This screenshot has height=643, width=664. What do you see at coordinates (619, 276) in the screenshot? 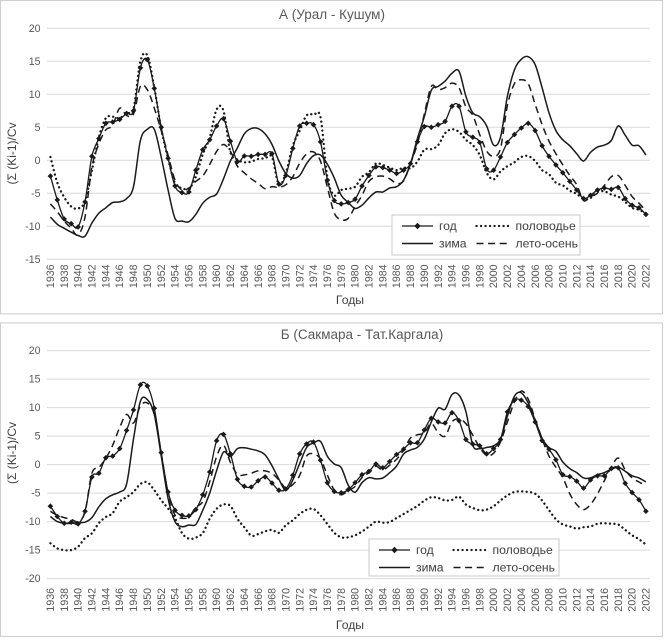
I see `svg-text: 2018` at bounding box center [619, 276].